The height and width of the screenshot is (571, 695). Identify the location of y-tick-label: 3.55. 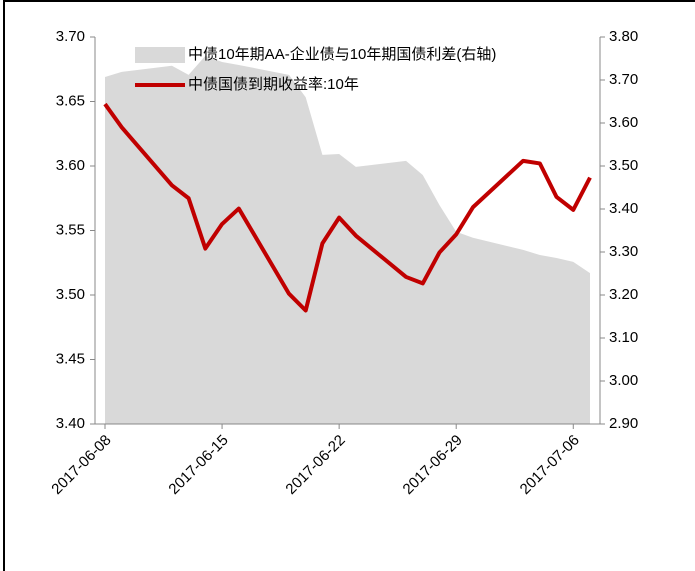
(70, 229).